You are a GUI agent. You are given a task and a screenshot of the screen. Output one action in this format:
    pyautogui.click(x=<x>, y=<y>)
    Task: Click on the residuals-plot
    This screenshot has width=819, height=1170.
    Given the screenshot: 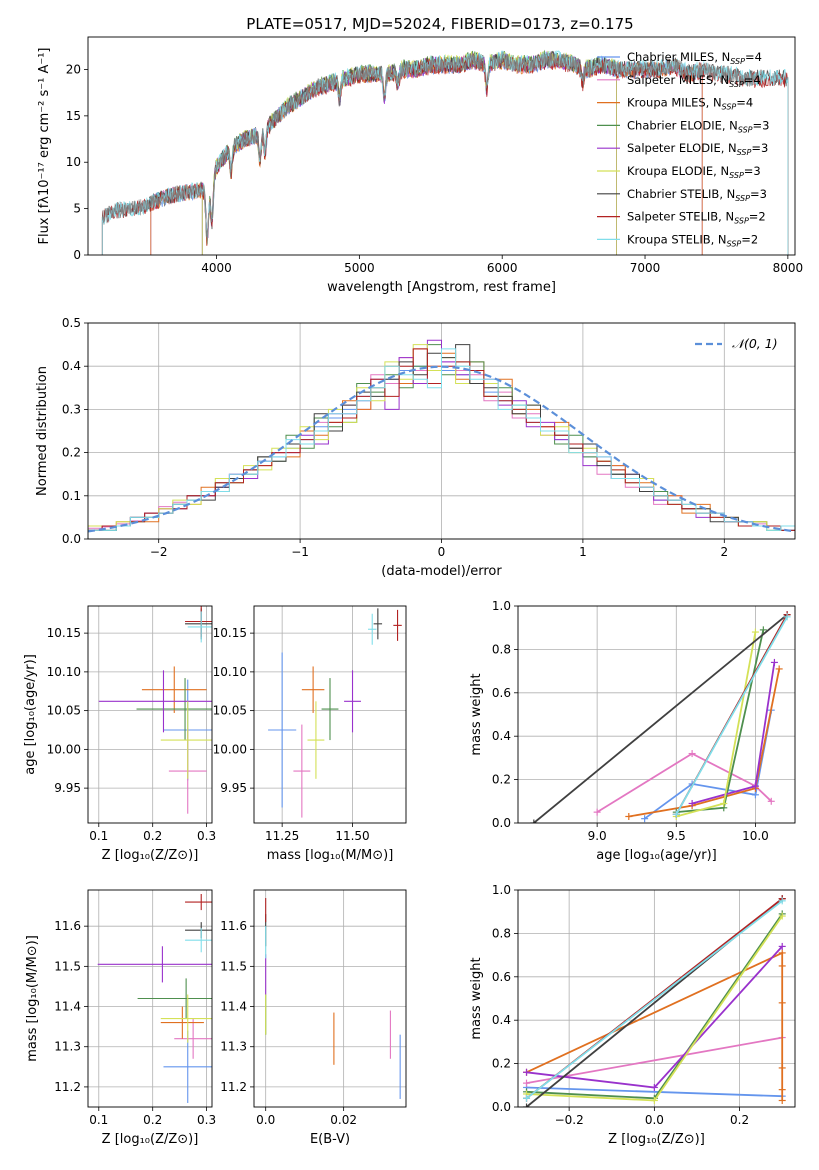 What is the action you would take?
    pyautogui.click(x=441, y=439)
    